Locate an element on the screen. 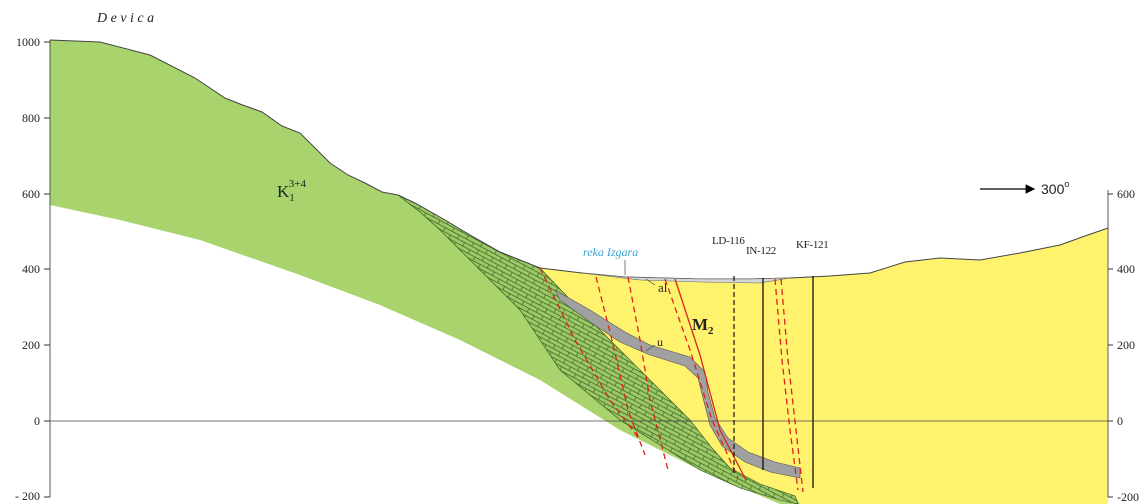 The image size is (1146, 504). left-axis-tick-label: - 200 is located at coordinates (27, 496).